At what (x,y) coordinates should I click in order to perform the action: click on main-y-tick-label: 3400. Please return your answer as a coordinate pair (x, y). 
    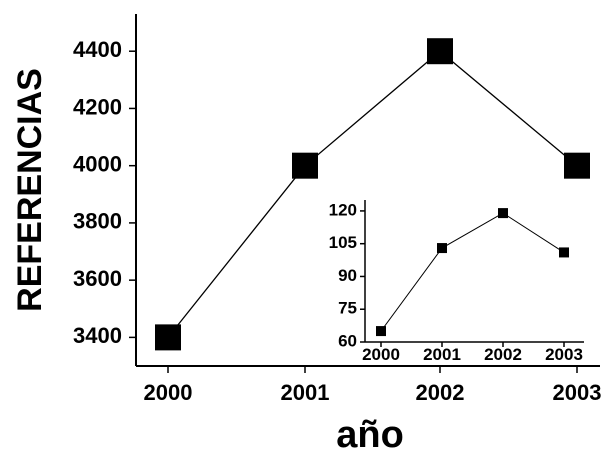
    Looking at the image, I should click on (97, 335).